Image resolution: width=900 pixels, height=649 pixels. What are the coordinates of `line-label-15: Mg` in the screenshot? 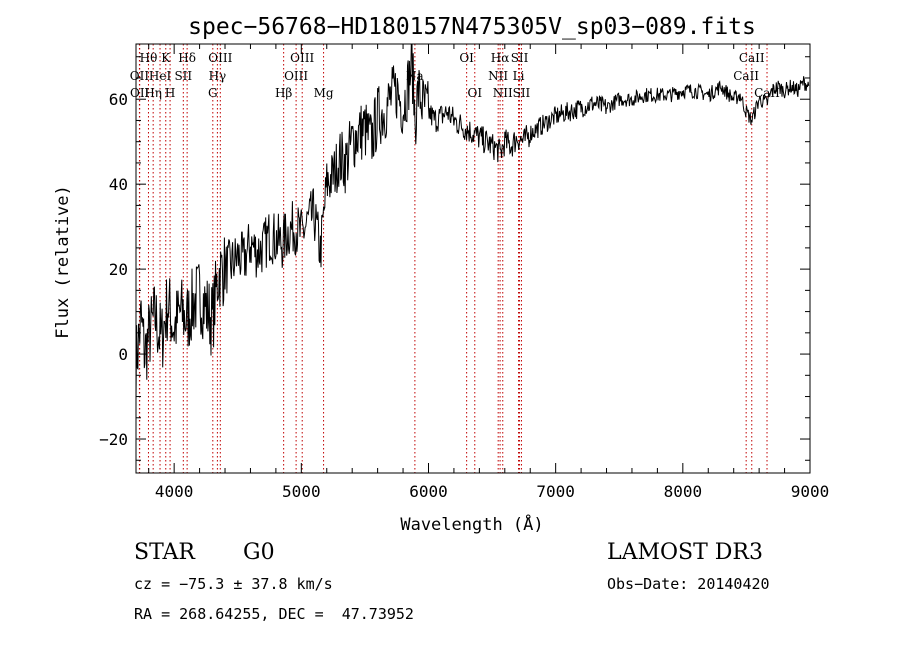 It's located at (324, 93).